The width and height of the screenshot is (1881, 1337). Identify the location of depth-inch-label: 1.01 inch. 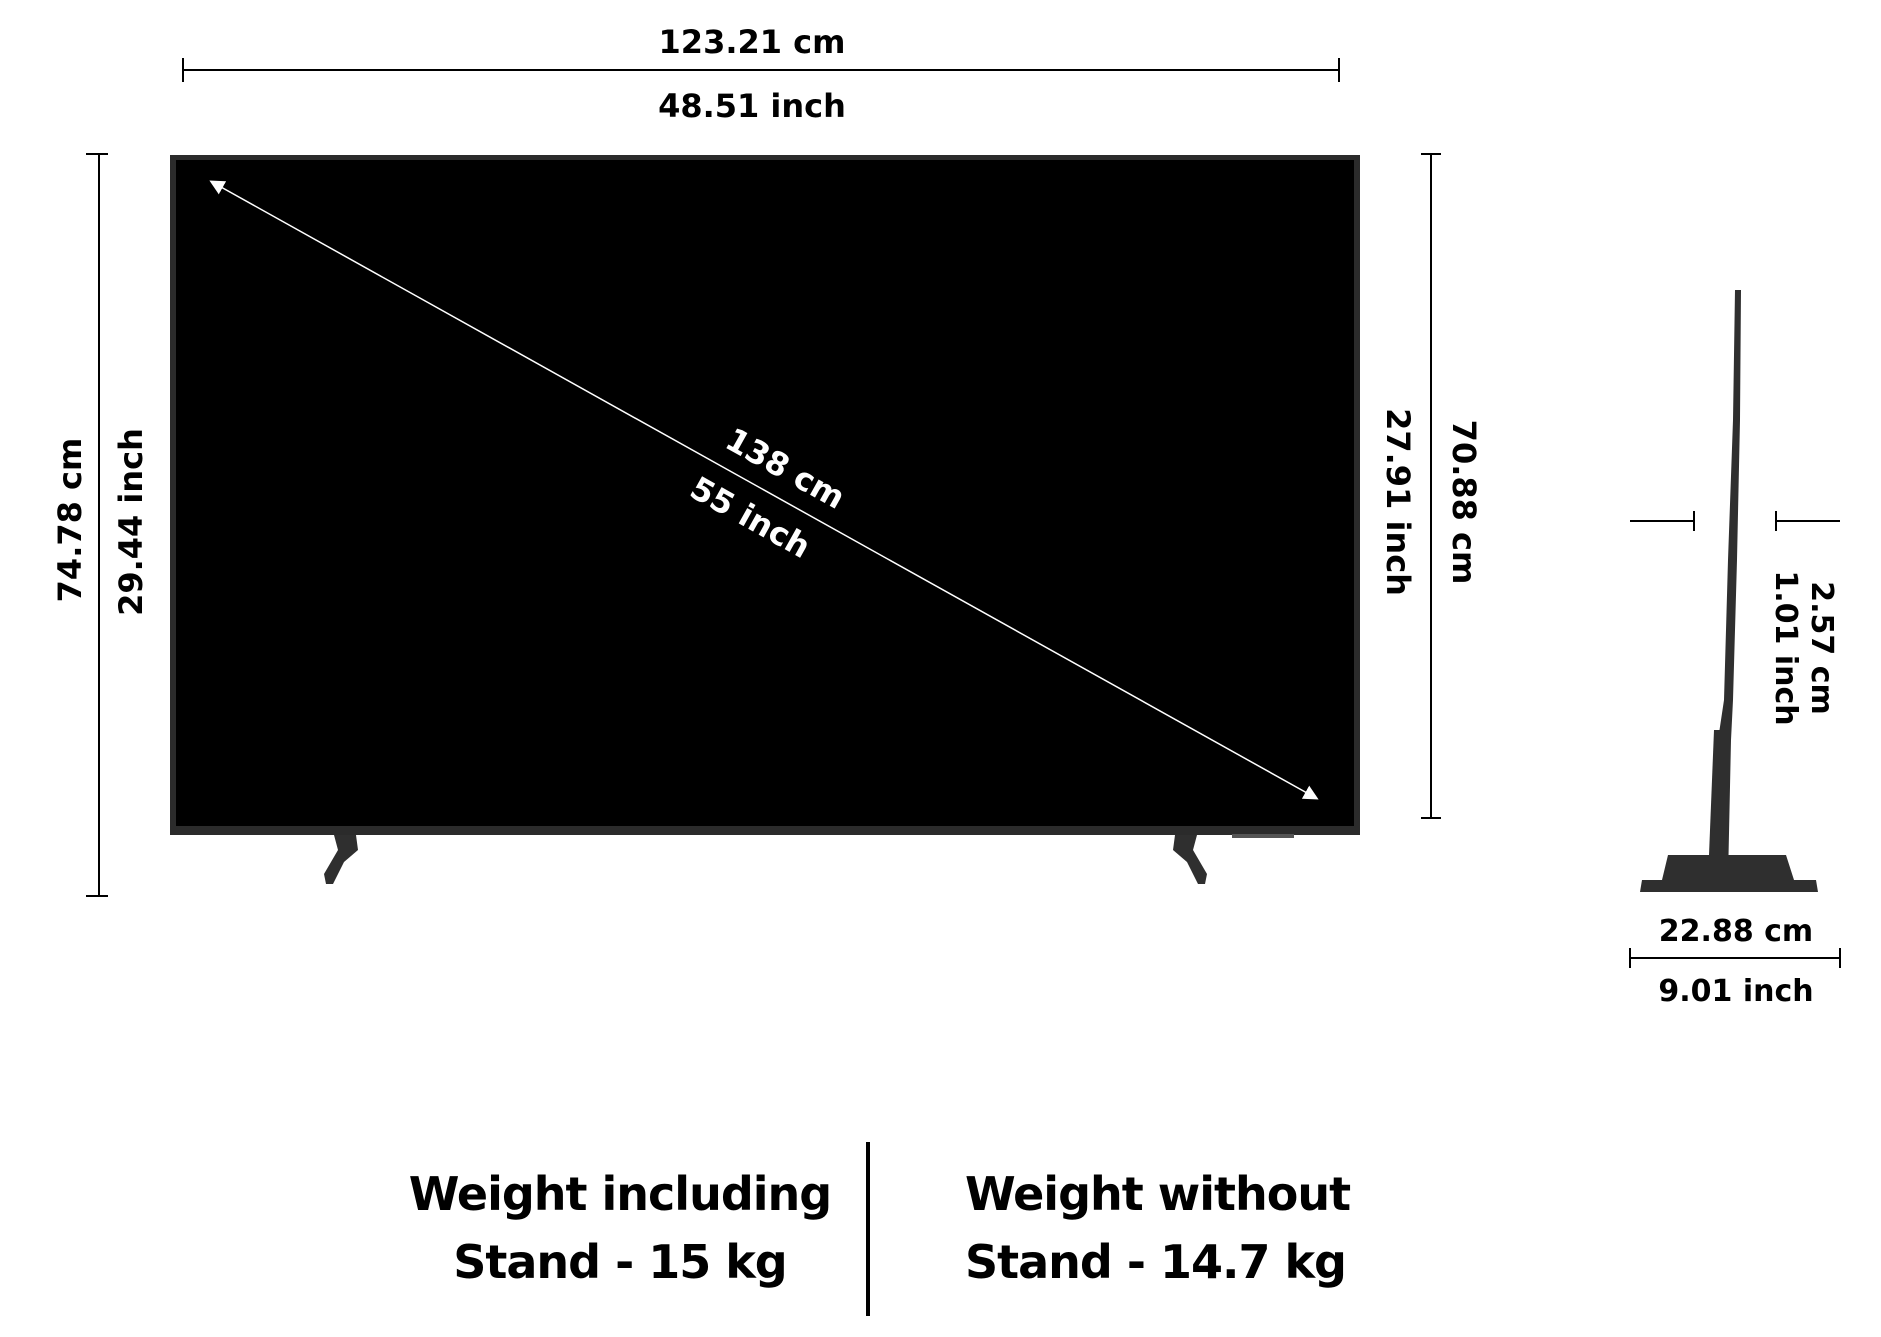
(1785, 647).